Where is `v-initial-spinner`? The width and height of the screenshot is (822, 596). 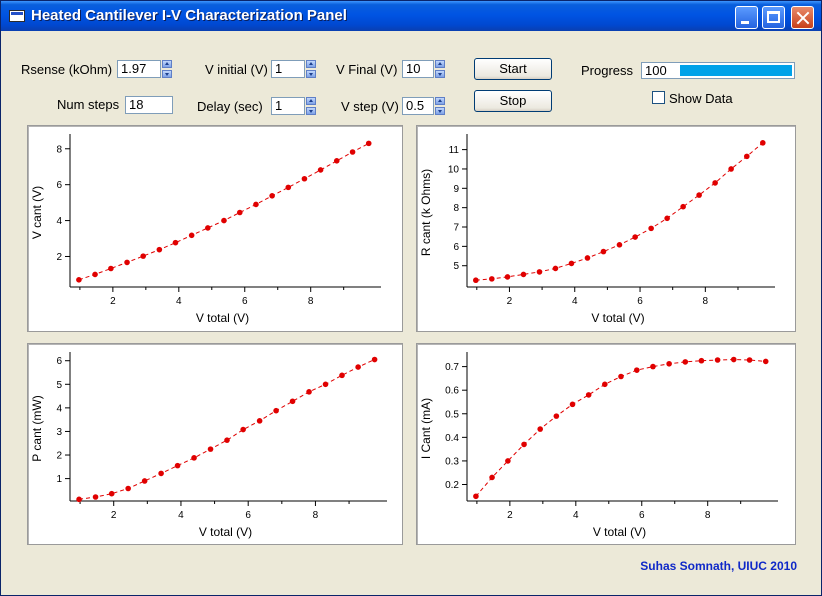
v-initial-spinner is located at coordinates (311, 69).